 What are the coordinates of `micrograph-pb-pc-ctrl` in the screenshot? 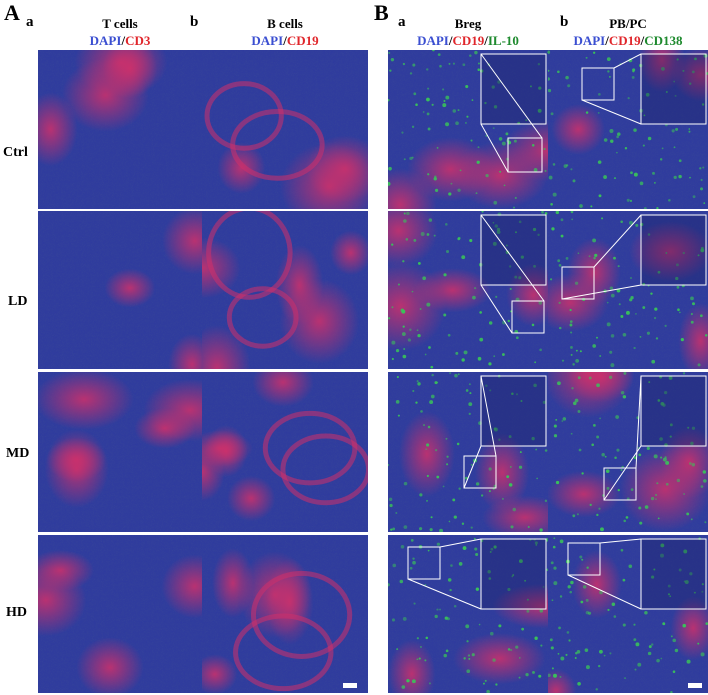 It's located at (628, 129).